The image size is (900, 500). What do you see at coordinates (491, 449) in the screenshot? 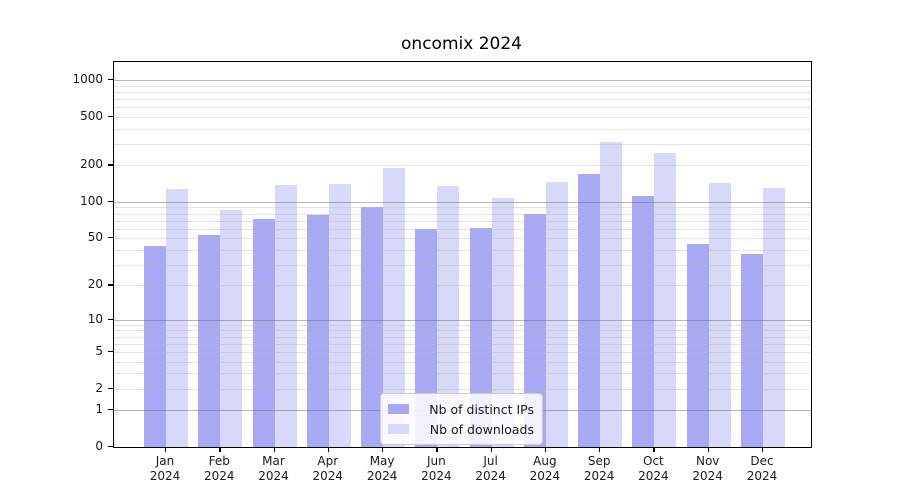
I see `x-tick-jul` at bounding box center [491, 449].